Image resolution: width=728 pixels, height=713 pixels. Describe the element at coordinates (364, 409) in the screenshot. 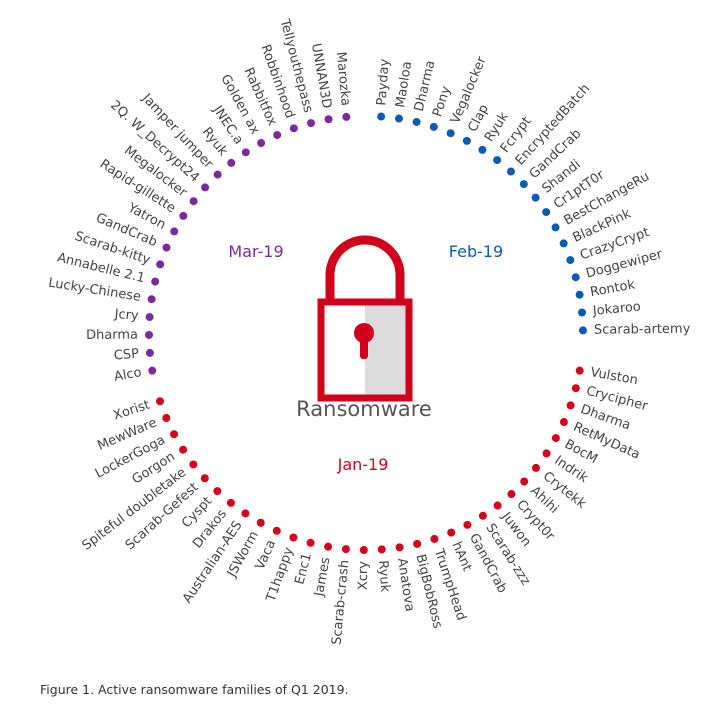

I see `center-title: Ransomware` at that location.